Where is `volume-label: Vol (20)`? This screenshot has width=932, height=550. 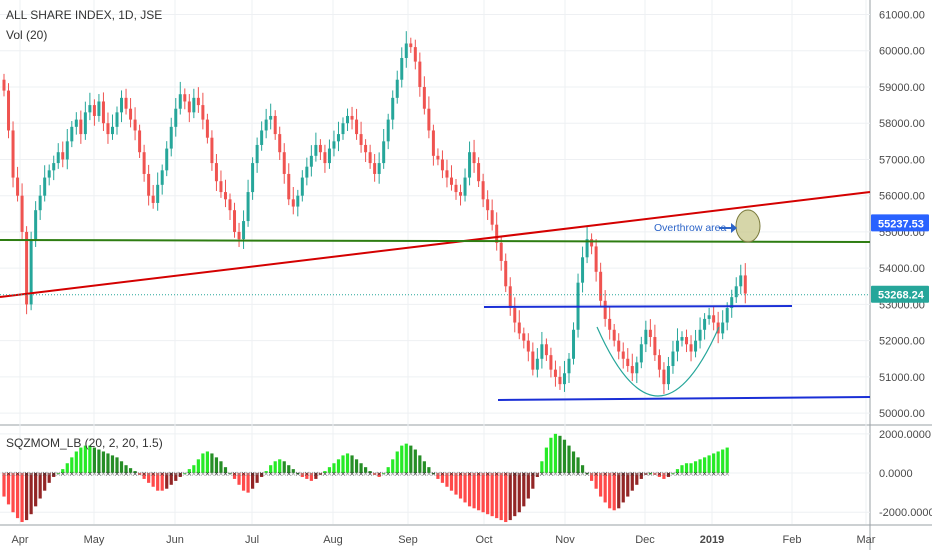
volume-label: Vol (20) is located at coordinates (26, 35).